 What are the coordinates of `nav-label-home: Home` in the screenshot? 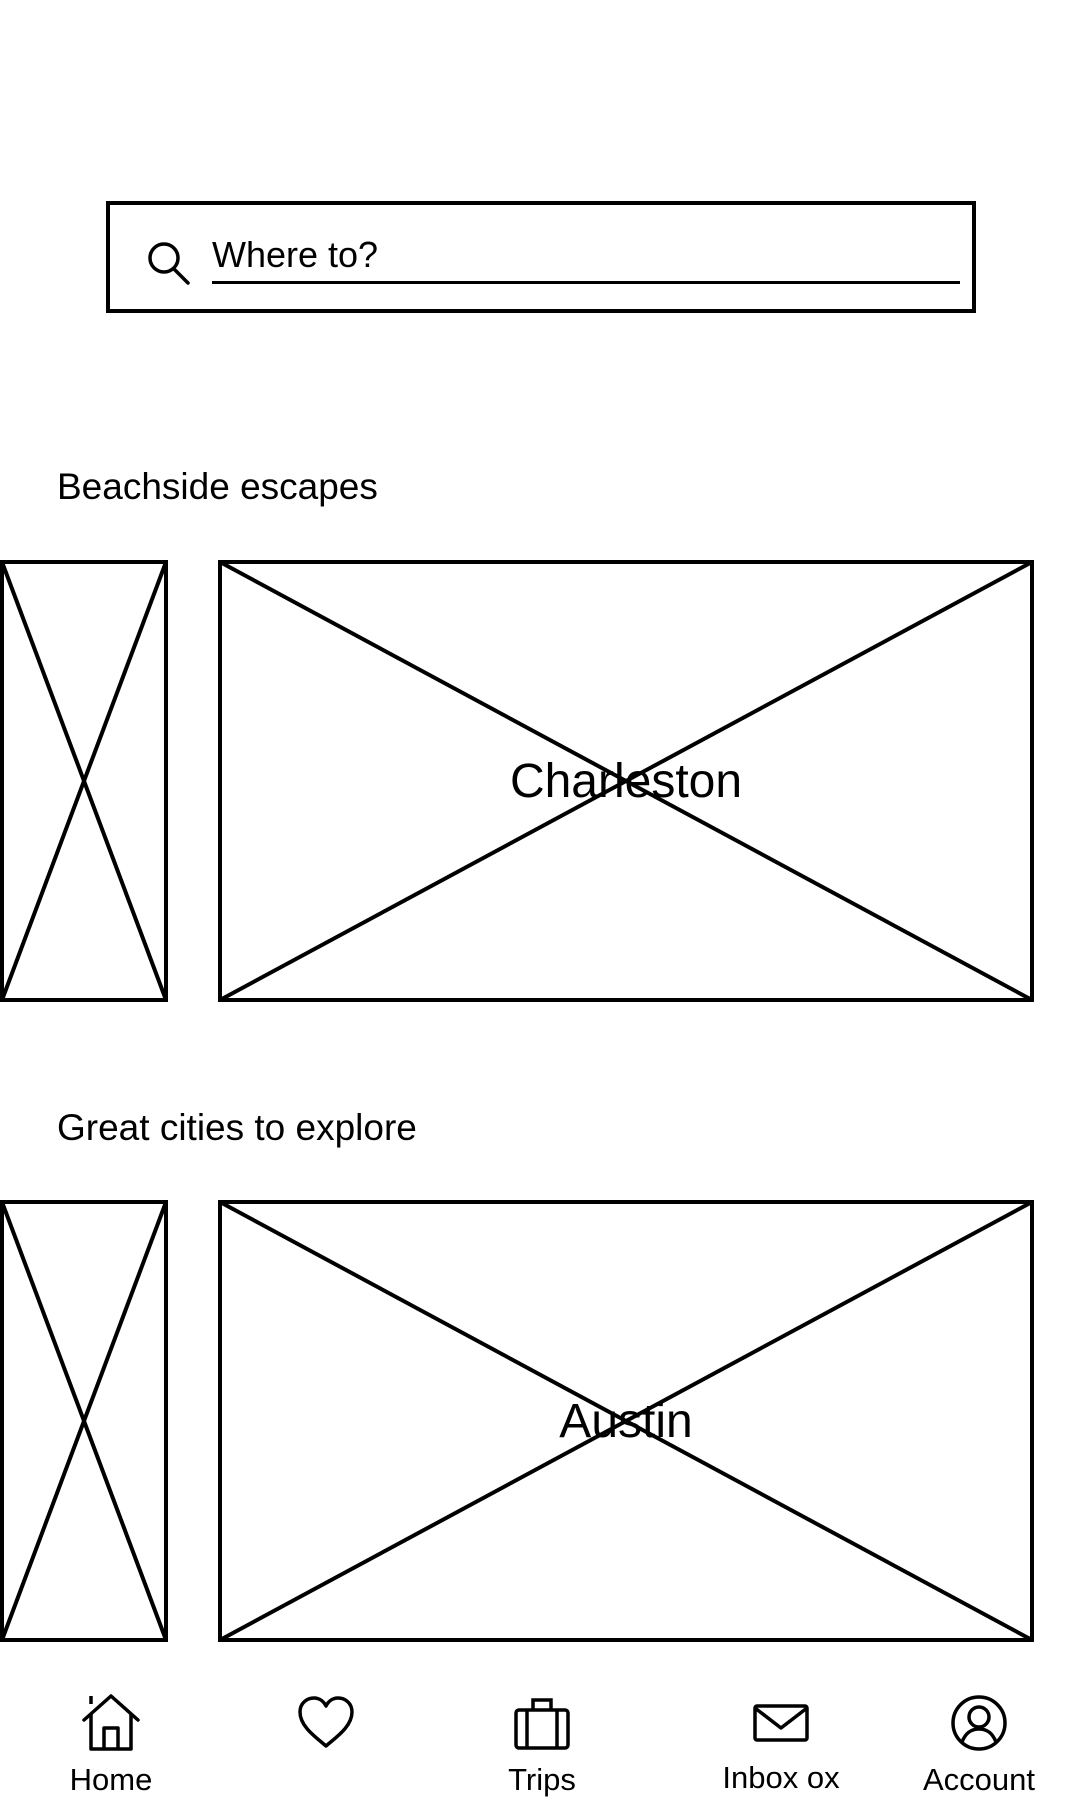 It's located at (111, 1779).